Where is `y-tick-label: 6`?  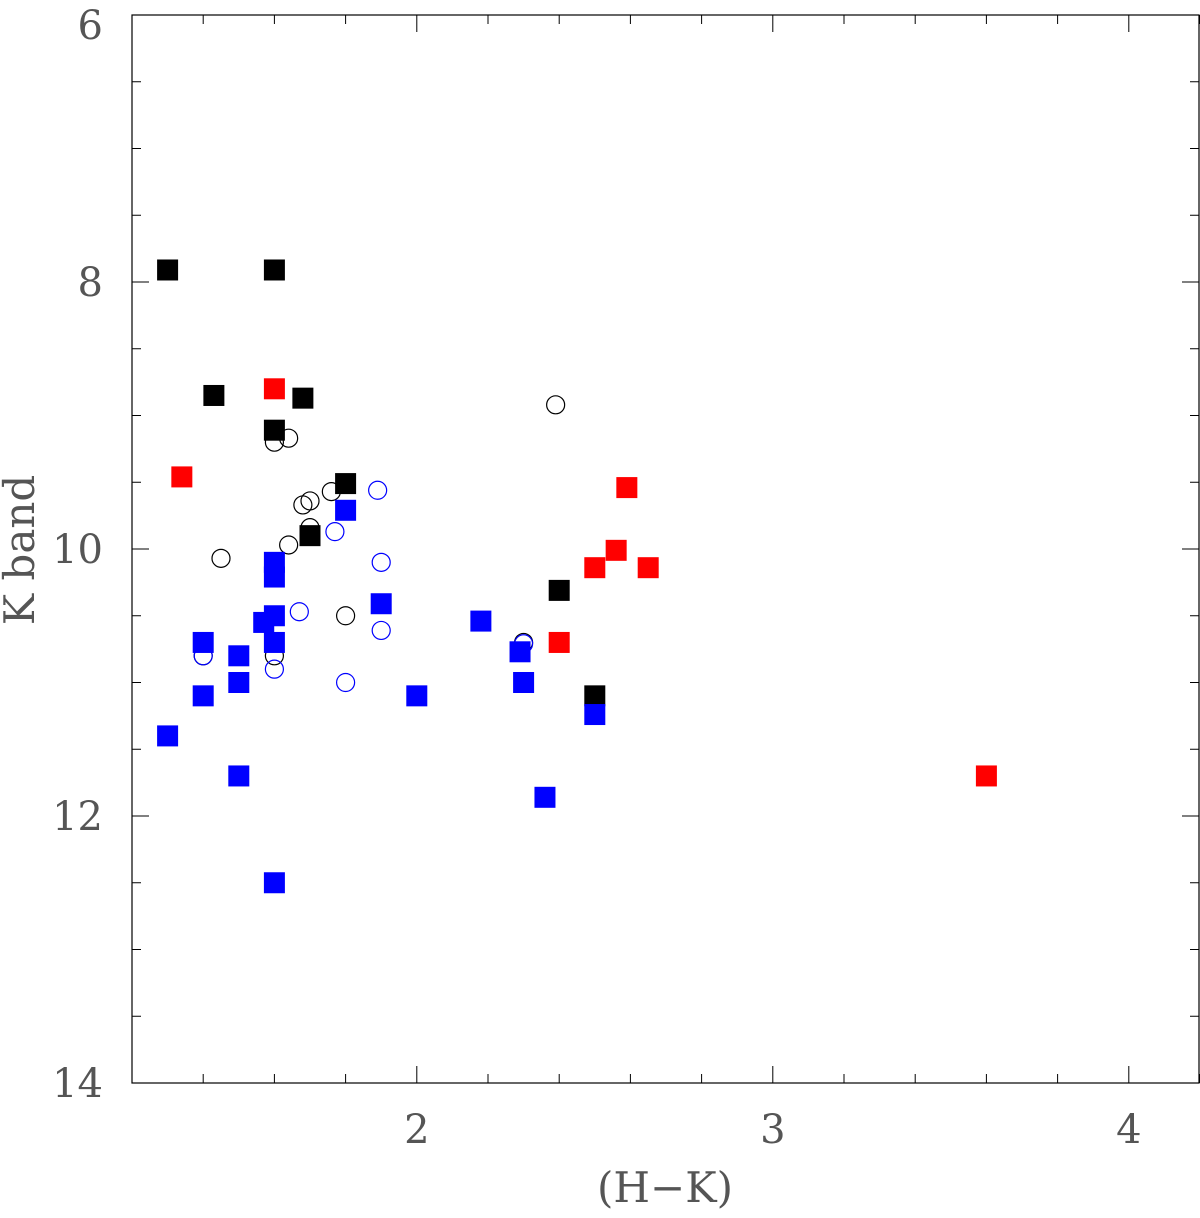 y-tick-label: 6 is located at coordinates (90, 26).